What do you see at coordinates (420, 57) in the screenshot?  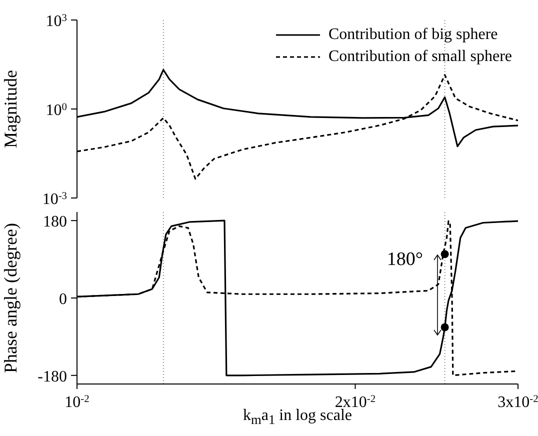 I see `legend-label: Contribution of small sphere` at bounding box center [420, 57].